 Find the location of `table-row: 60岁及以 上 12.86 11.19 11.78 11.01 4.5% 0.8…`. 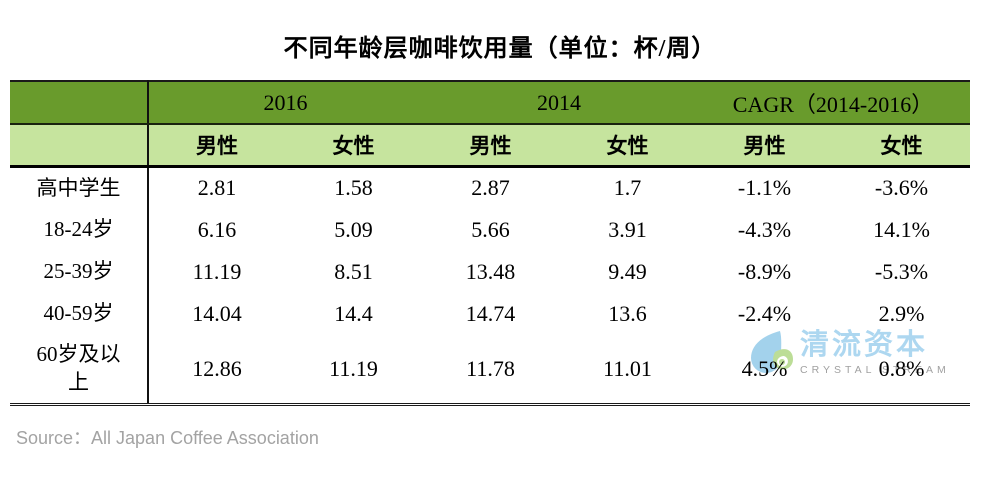

table-row: 60岁及以 上 12.86 11.19 11.78 11.01 4.5% 0.8… is located at coordinates (490, 369).